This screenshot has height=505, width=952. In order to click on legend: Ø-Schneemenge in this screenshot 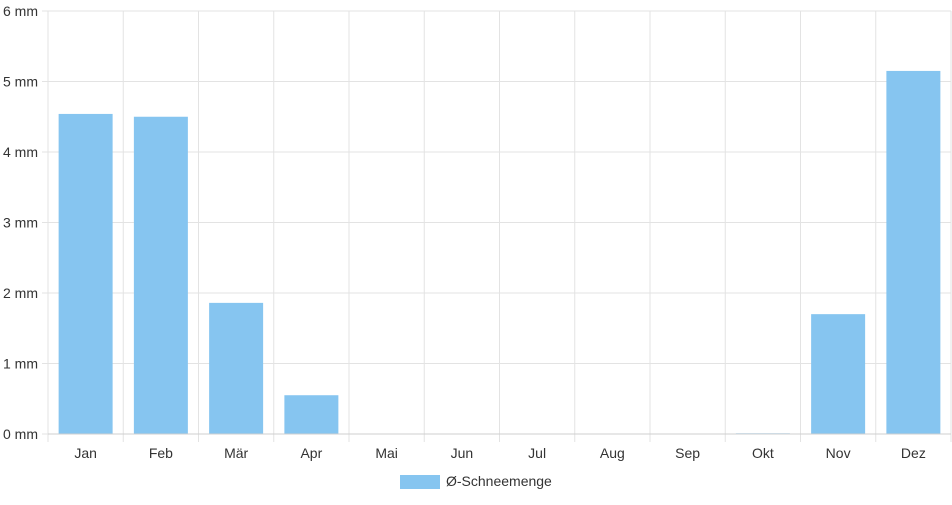, I will do `click(476, 481)`.